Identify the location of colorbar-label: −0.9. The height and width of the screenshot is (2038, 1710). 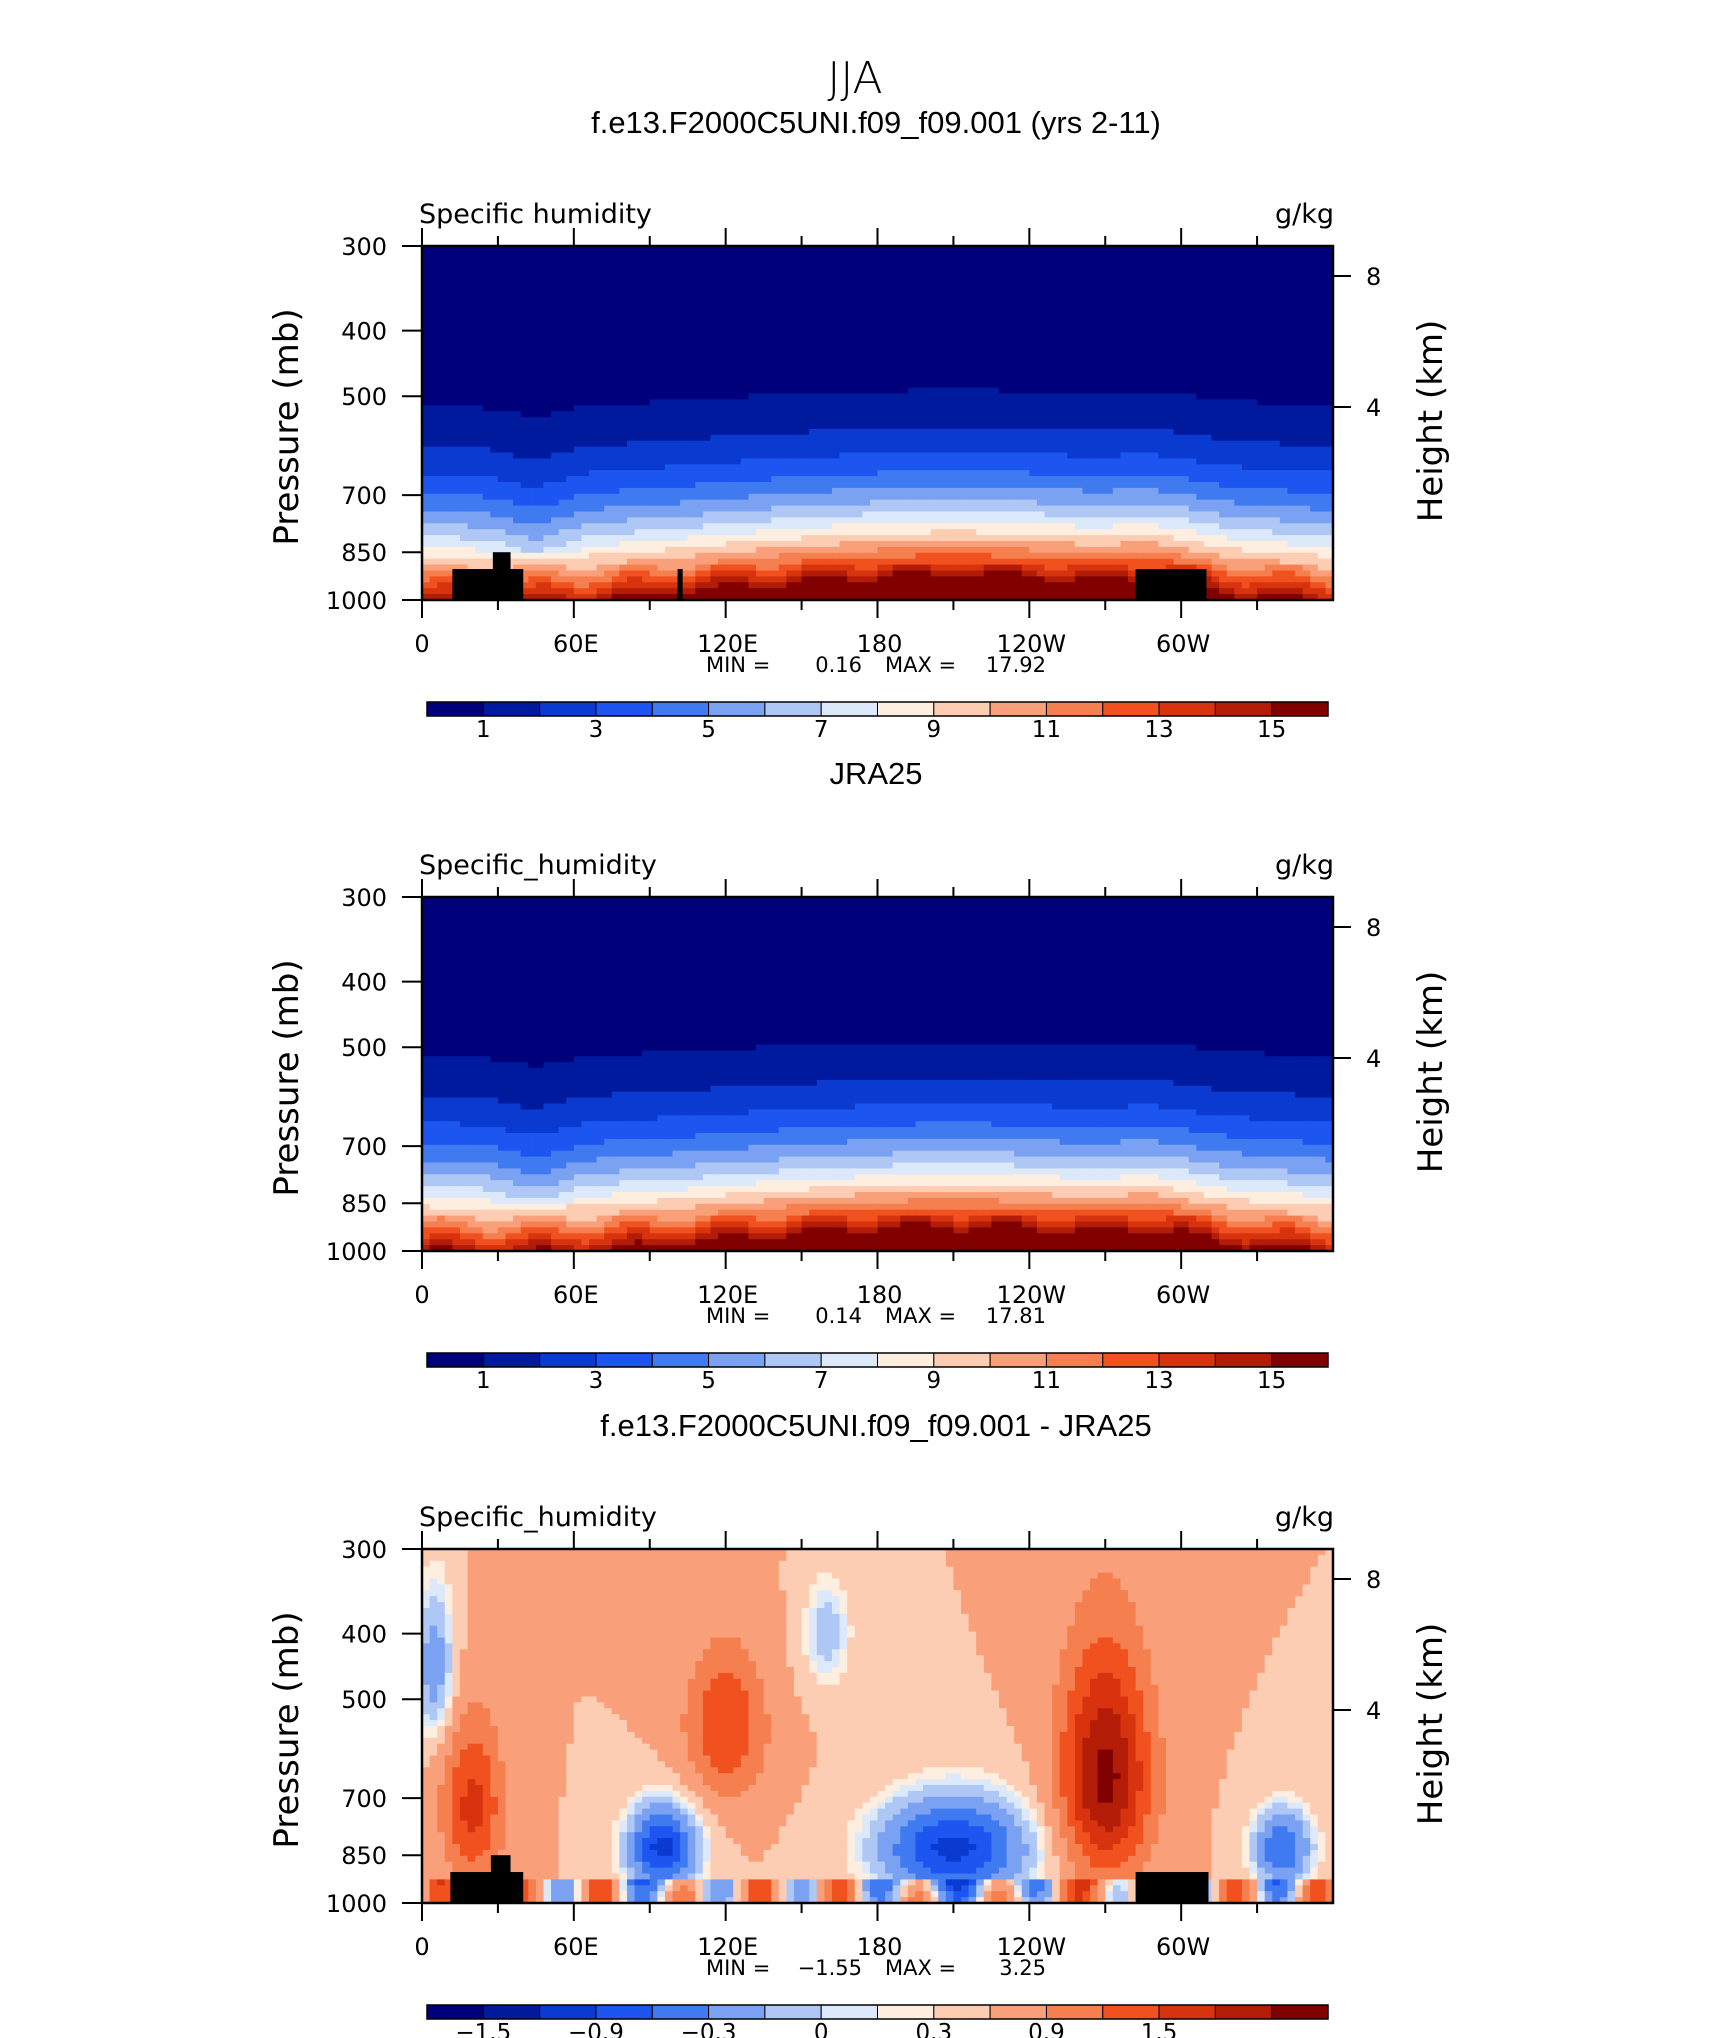
(596, 2029).